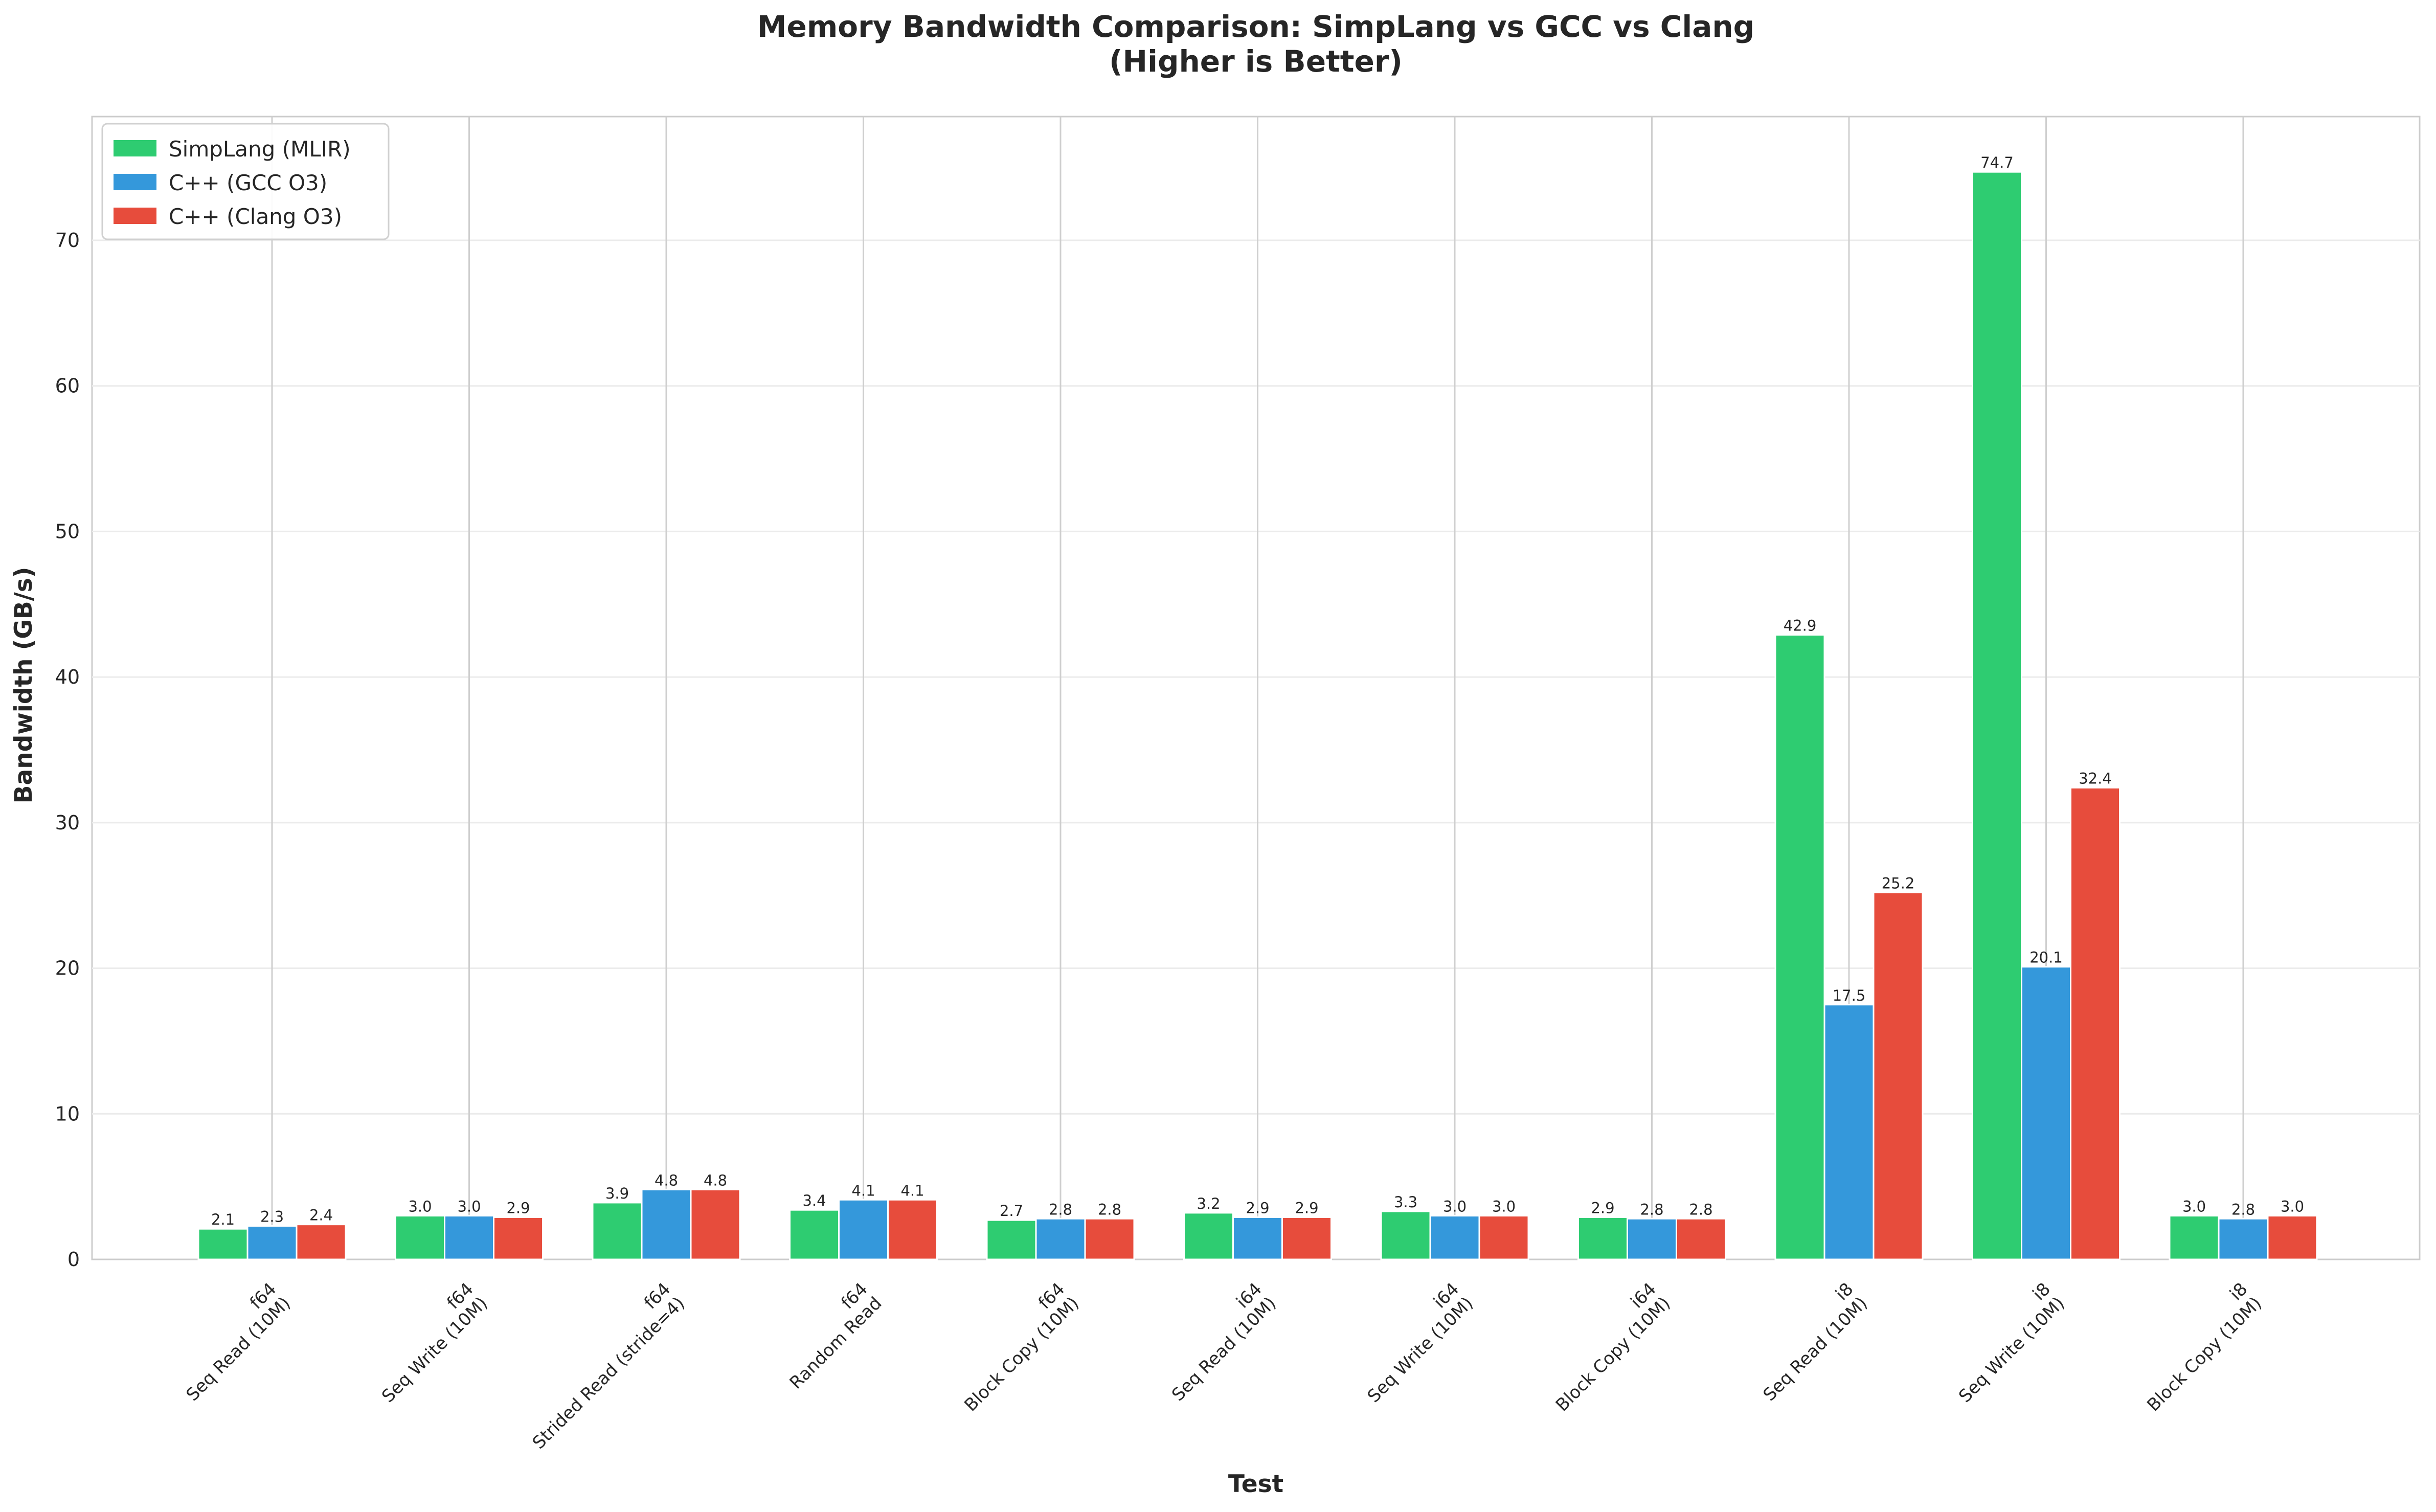  I want to click on bar-value-label: 3.3, so click(1405, 1202).